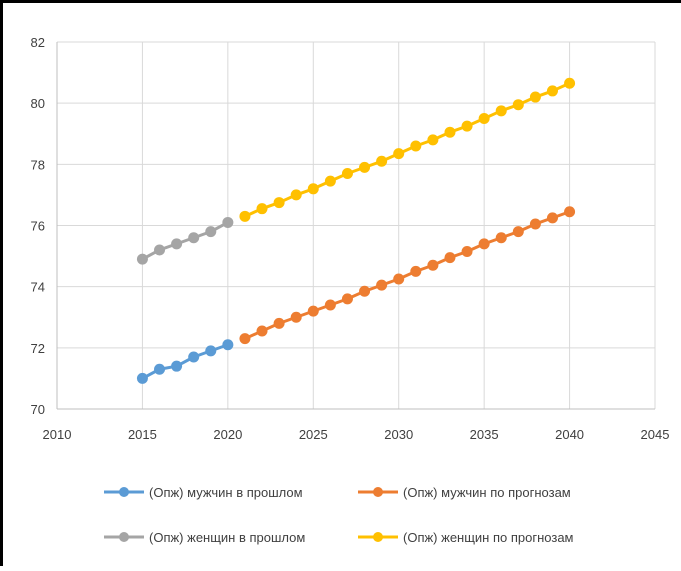  I want to click on x-tick-label: 2045, so click(655, 434).